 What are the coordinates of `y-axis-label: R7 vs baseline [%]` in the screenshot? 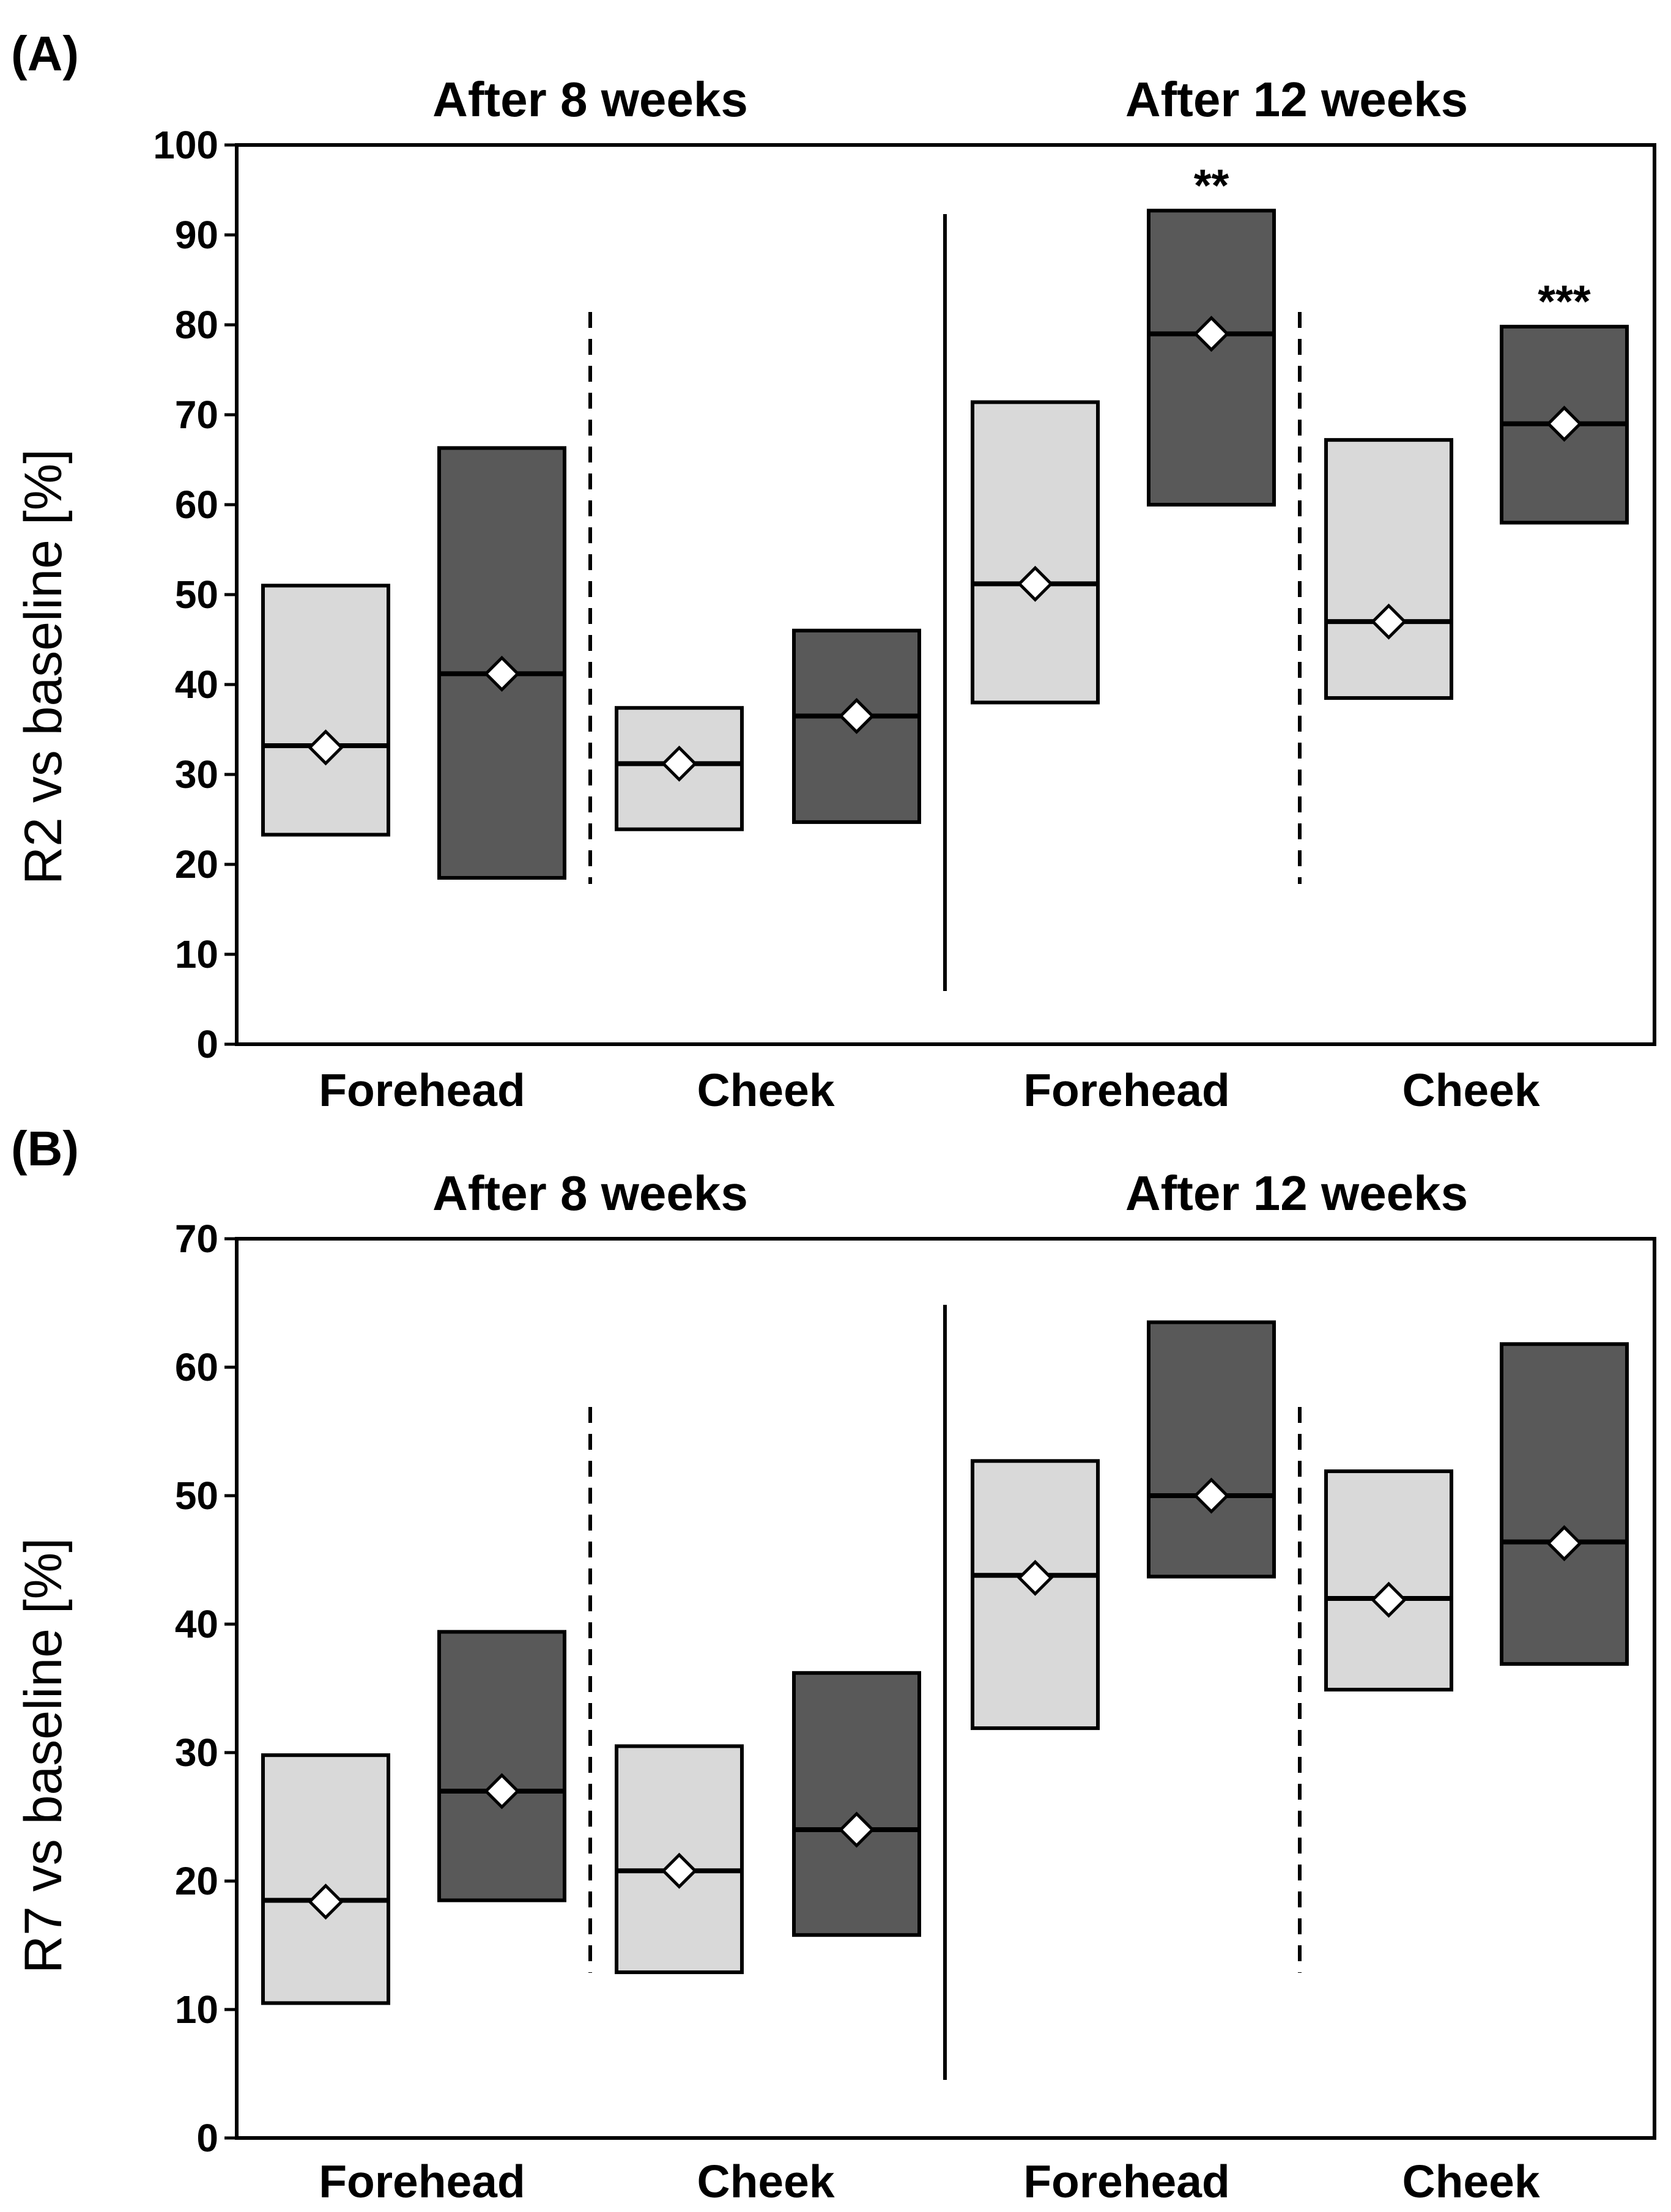 It's located at (43, 1755).